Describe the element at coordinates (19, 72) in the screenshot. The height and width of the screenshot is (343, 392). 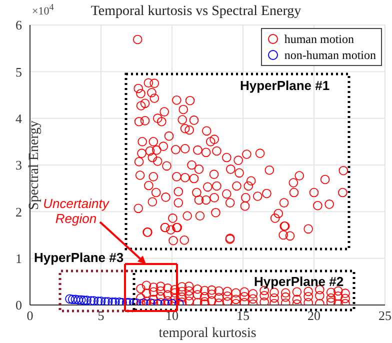
I see `y-tick-label: 5` at that location.